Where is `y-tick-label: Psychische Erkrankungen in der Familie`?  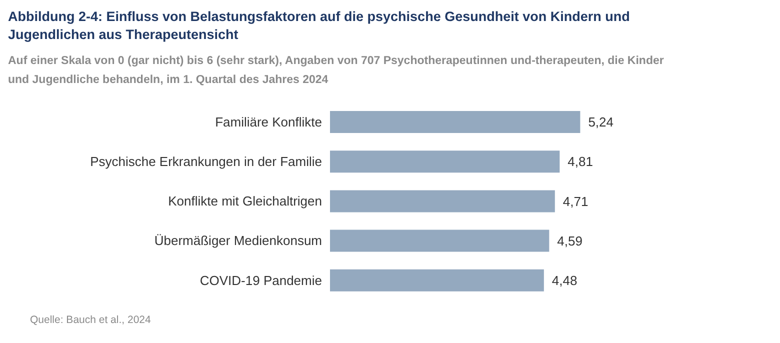
y-tick-label: Psychische Erkrankungen in der Familie is located at coordinates (206, 162).